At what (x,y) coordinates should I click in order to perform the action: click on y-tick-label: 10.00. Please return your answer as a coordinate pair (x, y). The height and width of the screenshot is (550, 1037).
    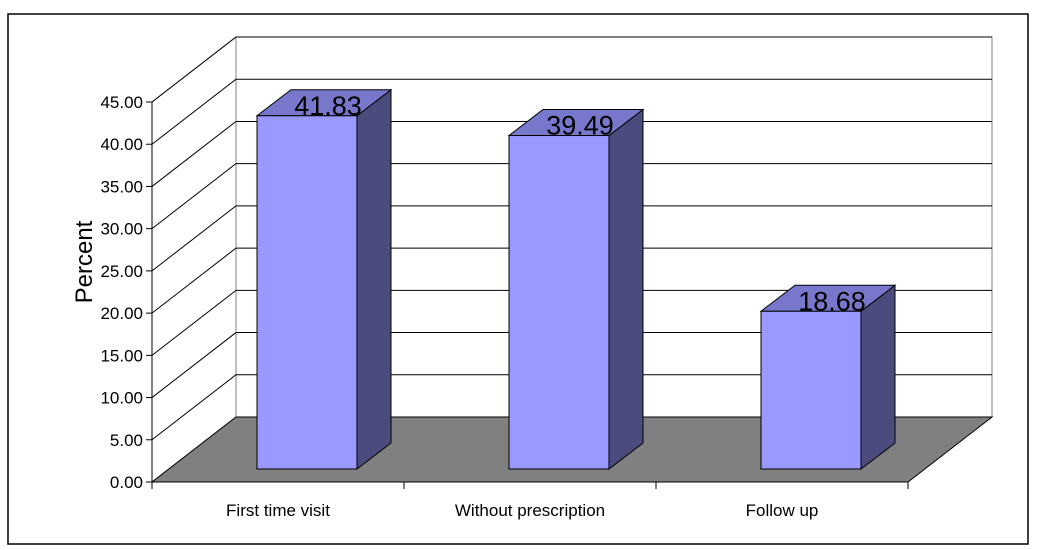
    Looking at the image, I should click on (121, 398).